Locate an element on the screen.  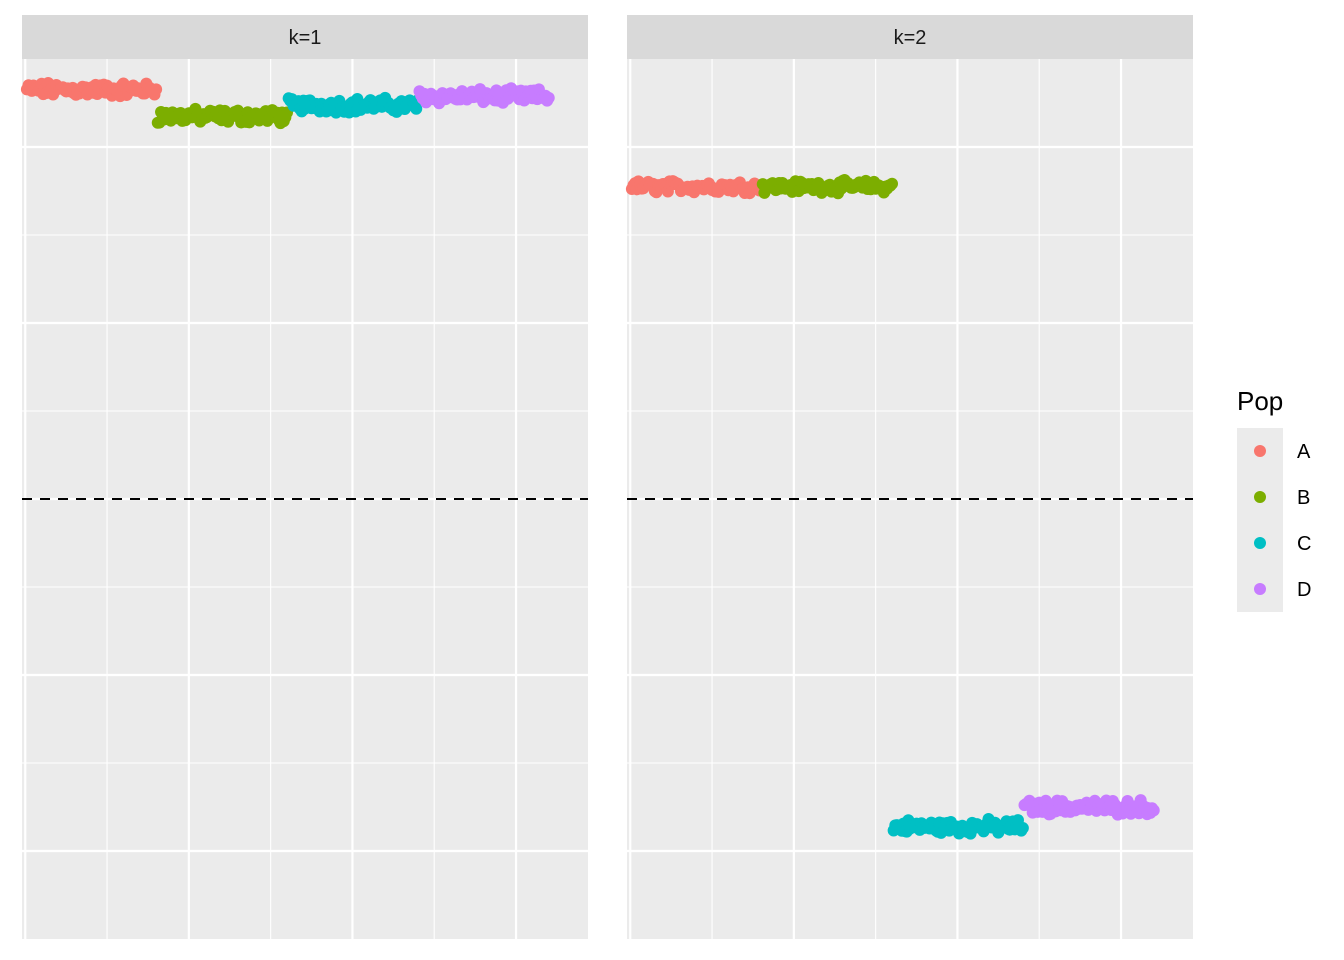
legend-key-d is located at coordinates (1260, 589).